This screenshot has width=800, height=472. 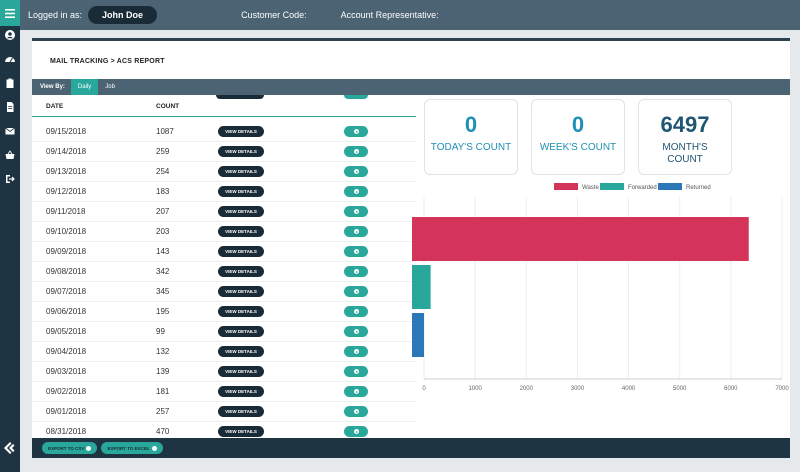 What do you see at coordinates (680, 389) in the screenshot?
I see `x-tick-label: 5000` at bounding box center [680, 389].